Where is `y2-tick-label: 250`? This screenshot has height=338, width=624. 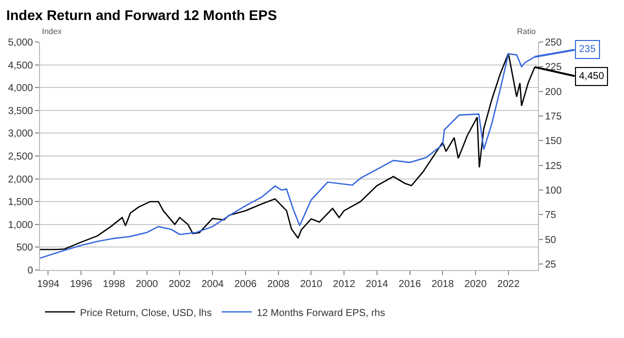 y2-tick-label: 250 is located at coordinates (553, 43).